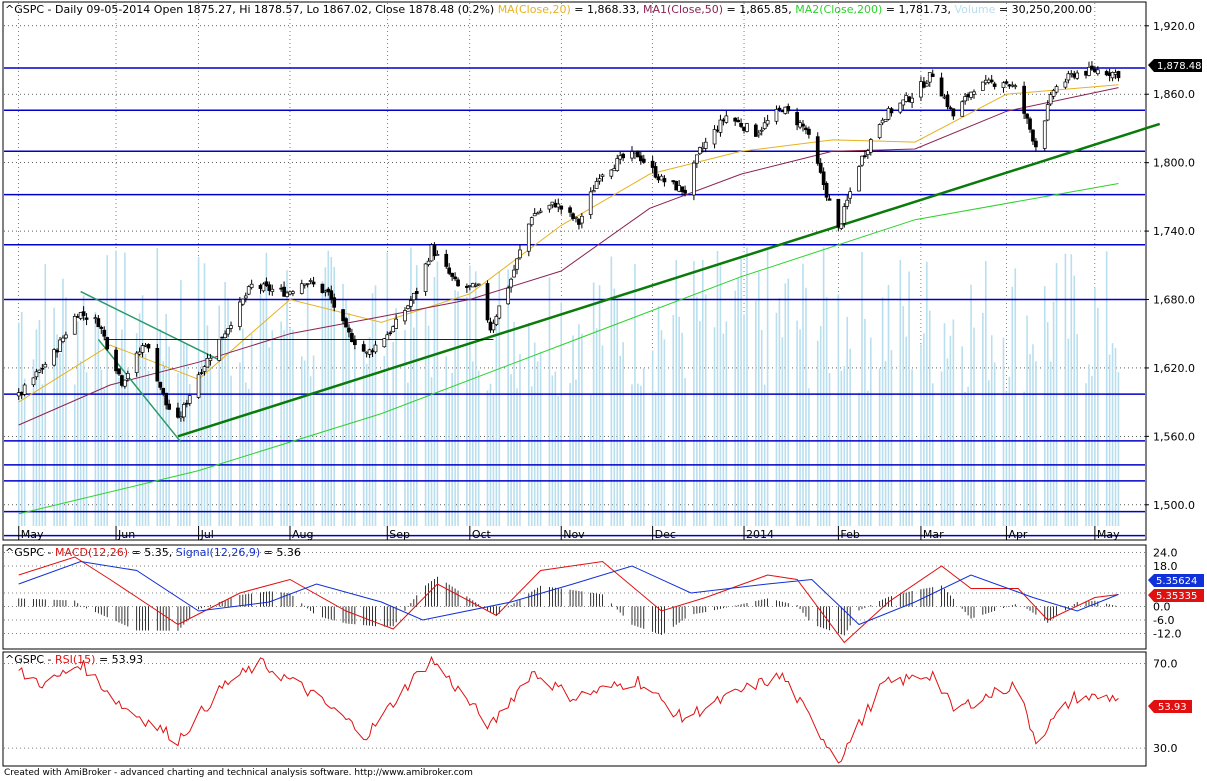 The width and height of the screenshot is (1207, 781). I want to click on header-open: 1875.27, so click(210, 9).